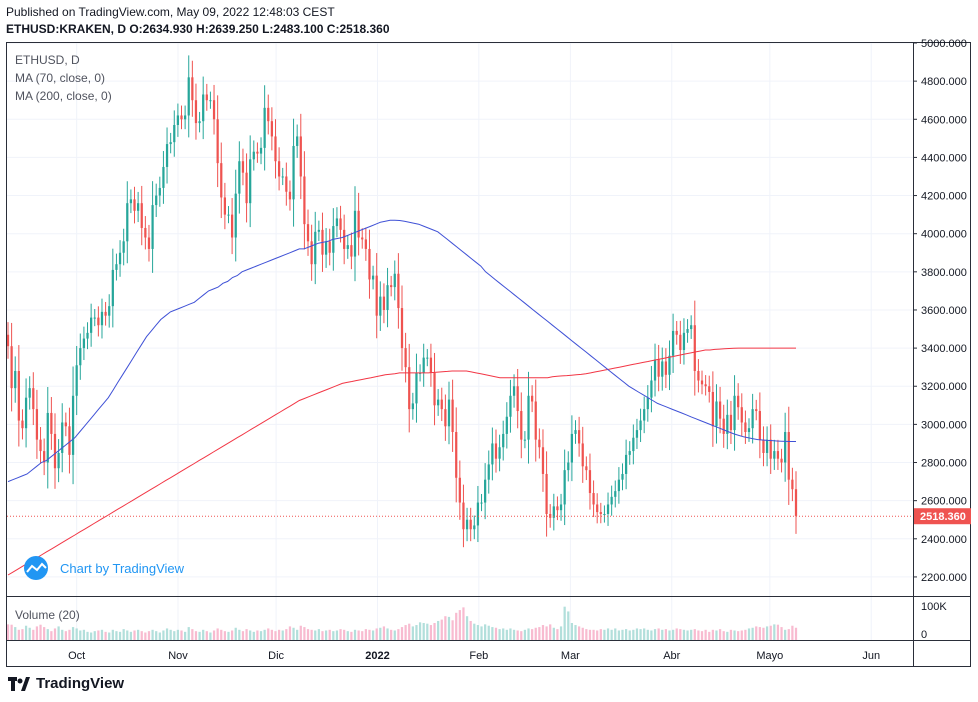 This screenshot has height=702, width=978. I want to click on volume-axis: 100K 0, so click(934, 621).